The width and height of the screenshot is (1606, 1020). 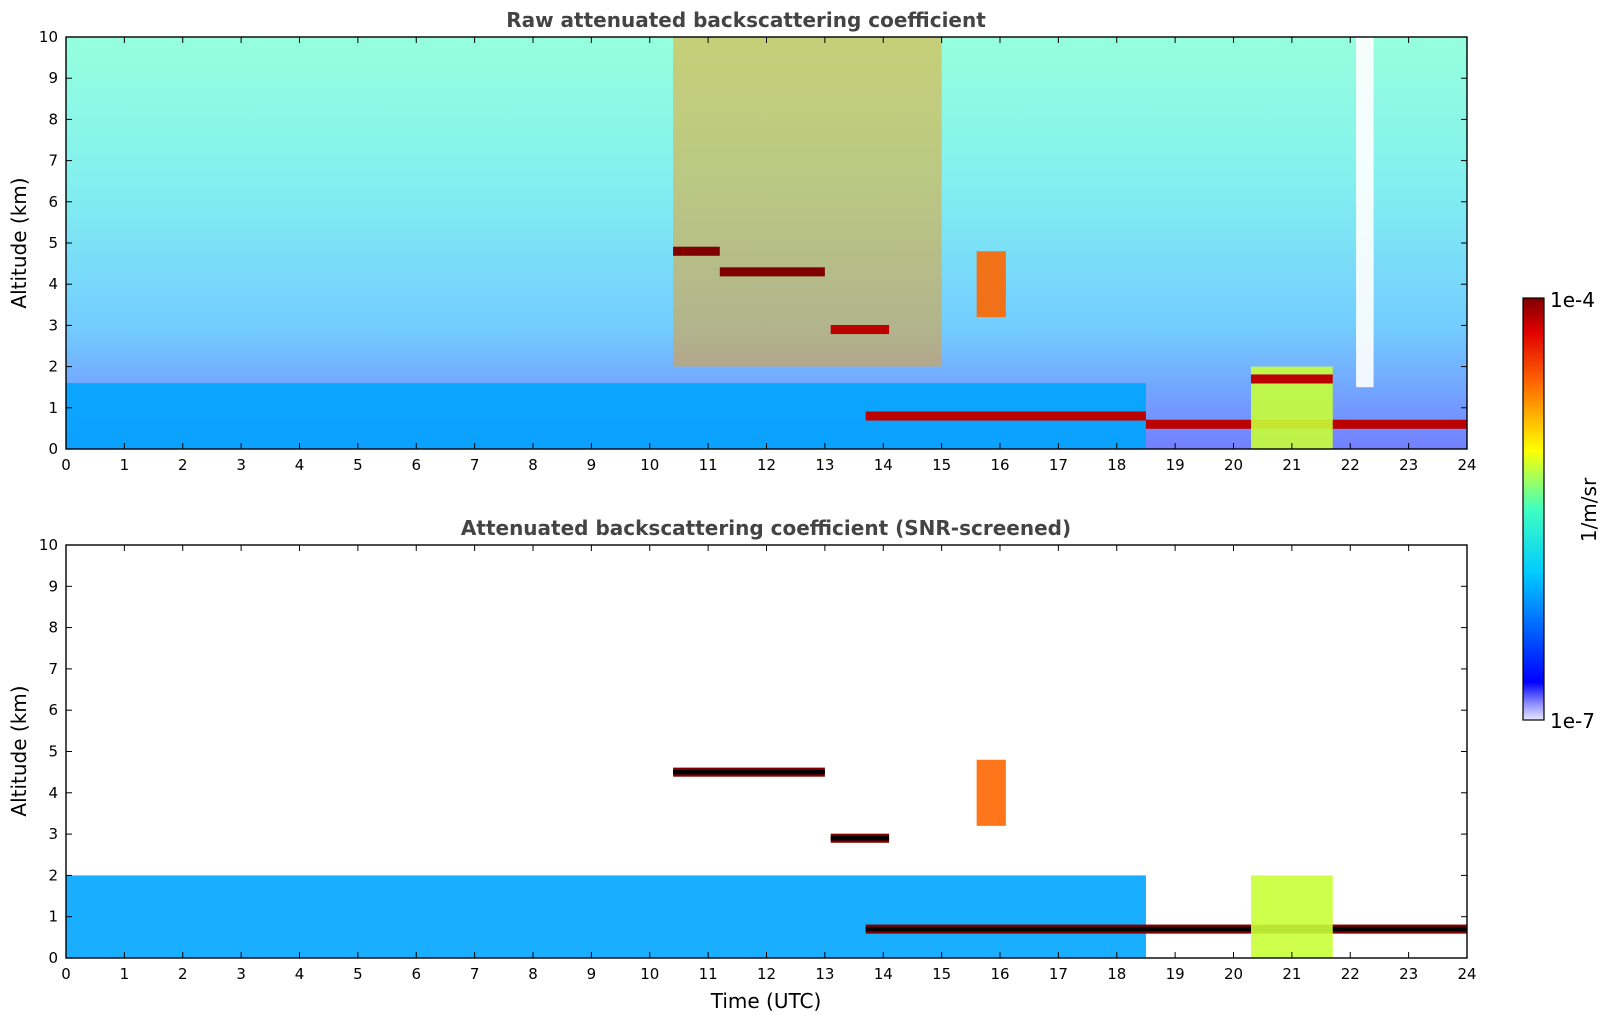 What do you see at coordinates (53, 917) in the screenshot?
I see `y-tick-label: 1` at bounding box center [53, 917].